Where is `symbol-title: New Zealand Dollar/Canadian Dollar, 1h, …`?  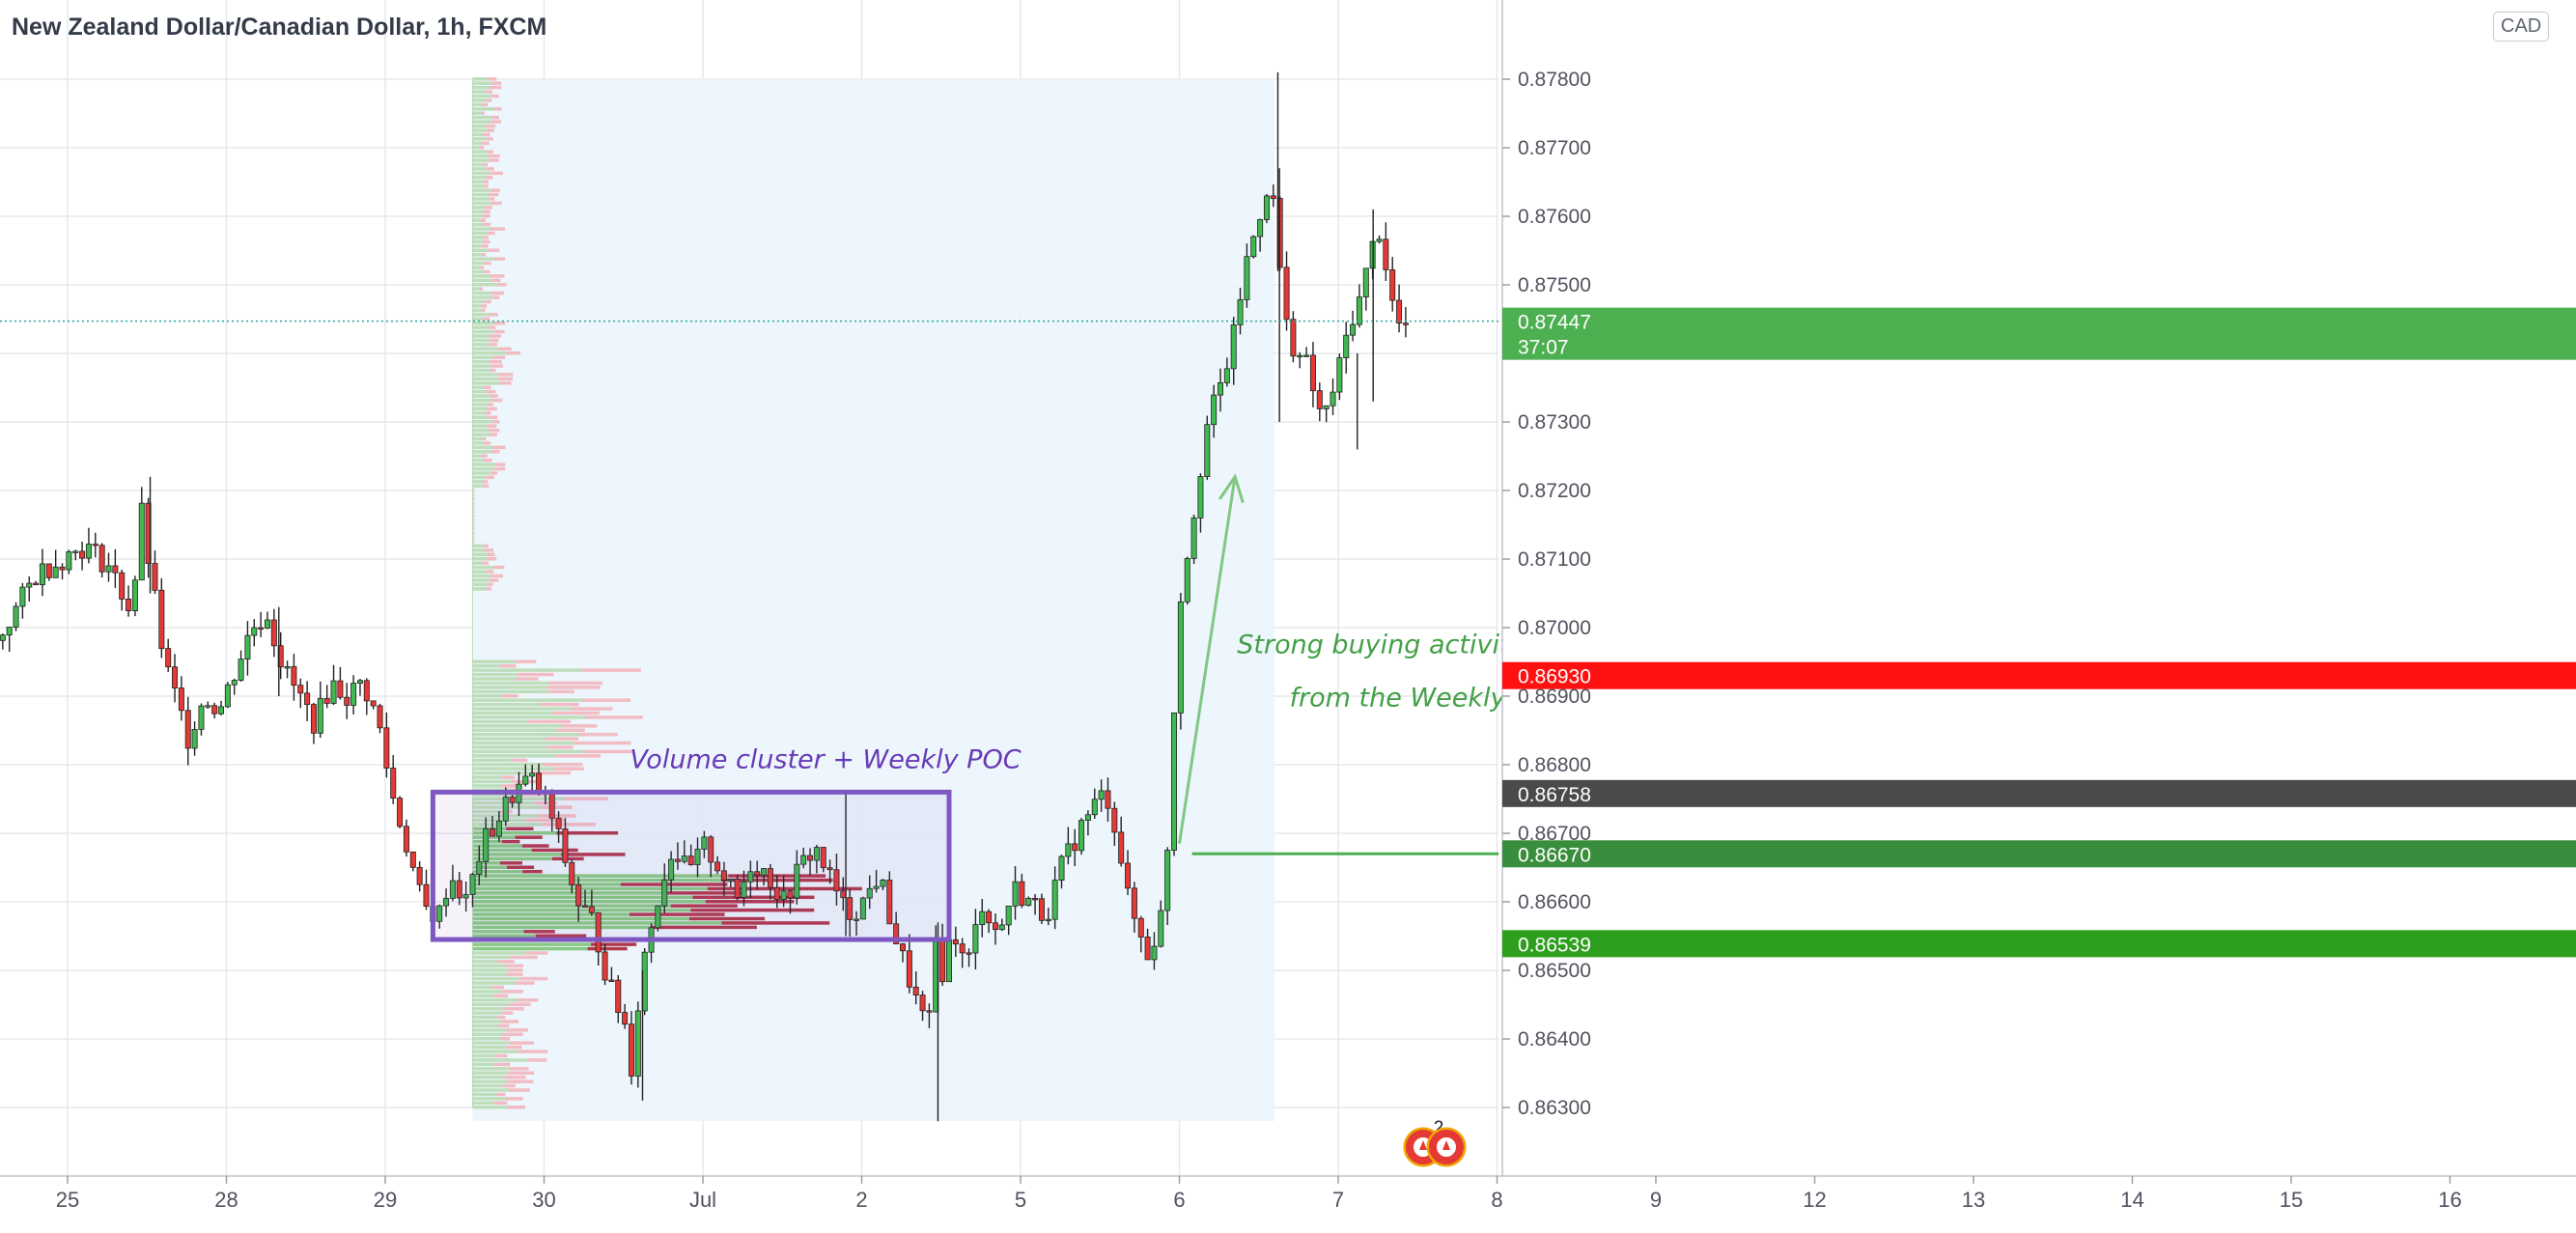 symbol-title: New Zealand Dollar/Canadian Dollar, 1h, … is located at coordinates (280, 27).